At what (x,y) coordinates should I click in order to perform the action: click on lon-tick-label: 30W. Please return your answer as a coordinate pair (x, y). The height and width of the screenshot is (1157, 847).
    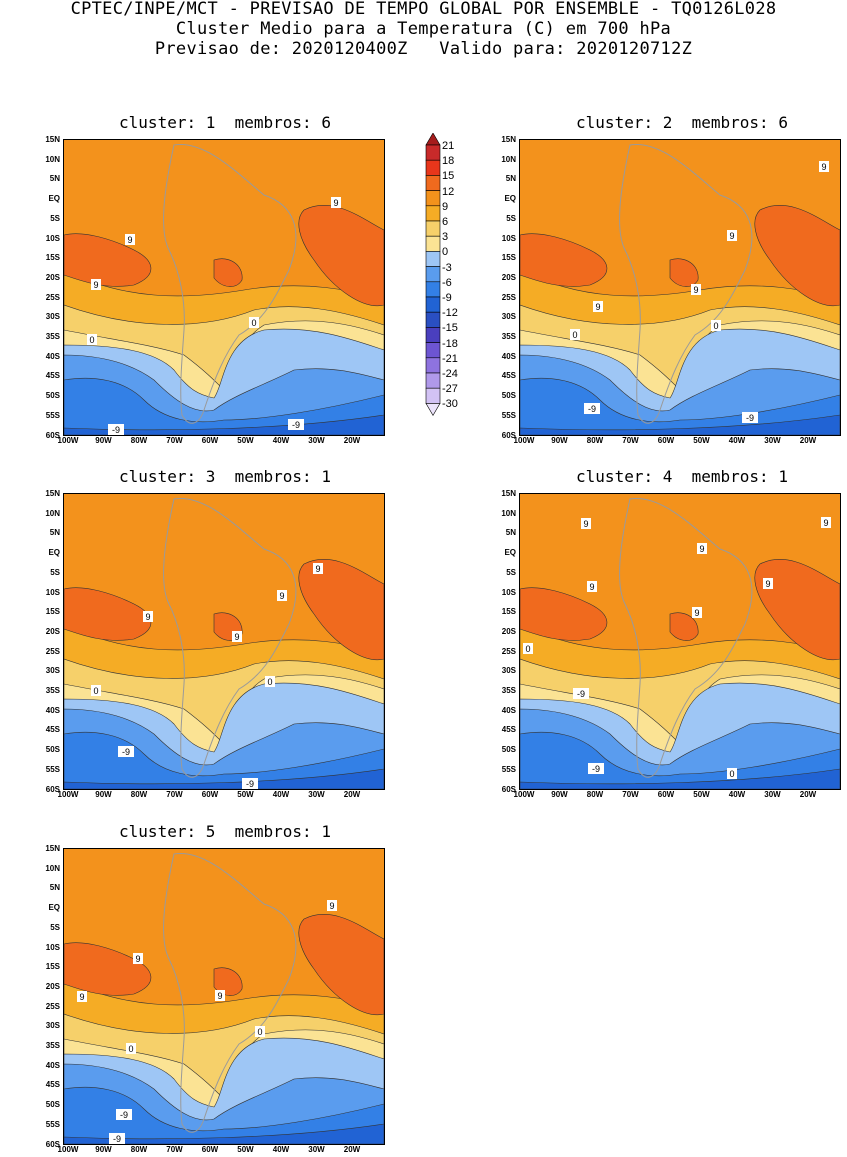
    Looking at the image, I should click on (316, 1149).